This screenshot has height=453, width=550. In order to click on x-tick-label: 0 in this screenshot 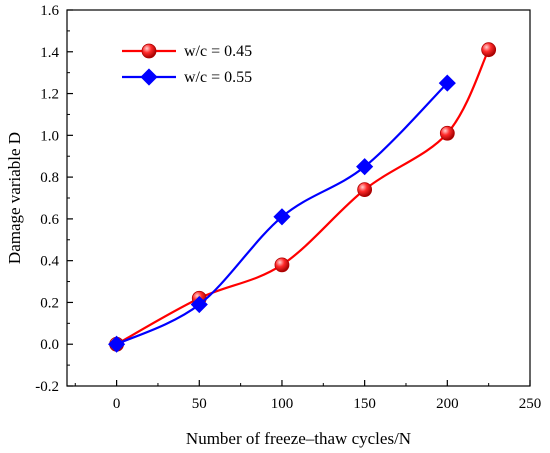, I will do `click(117, 404)`.